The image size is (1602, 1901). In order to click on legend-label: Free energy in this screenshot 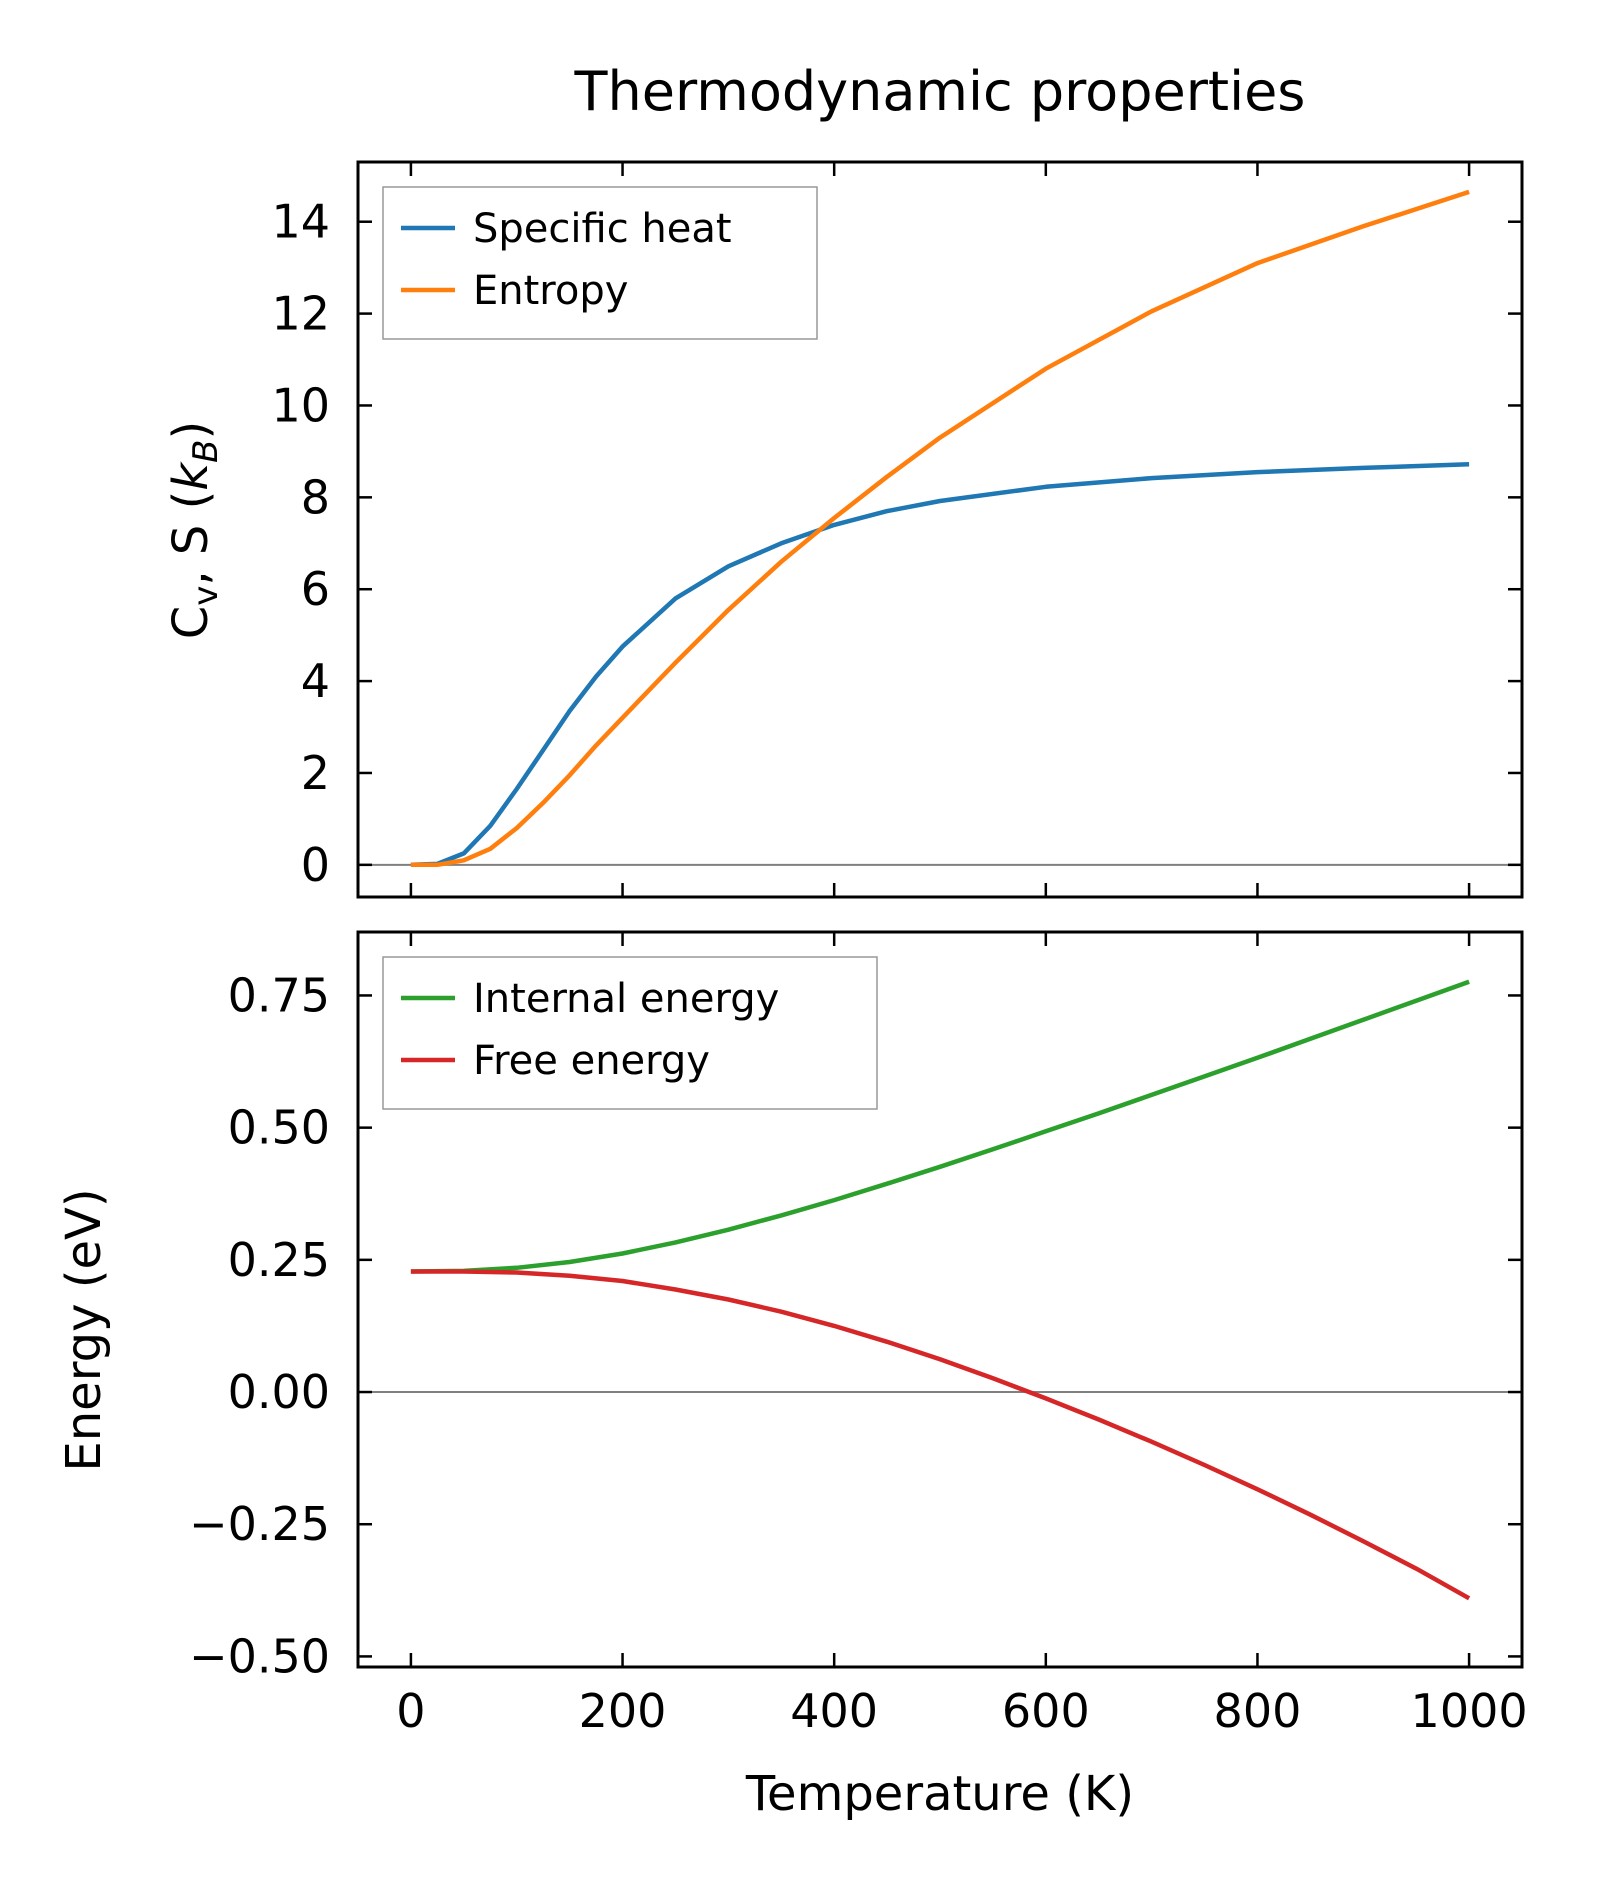, I will do `click(591, 1061)`.